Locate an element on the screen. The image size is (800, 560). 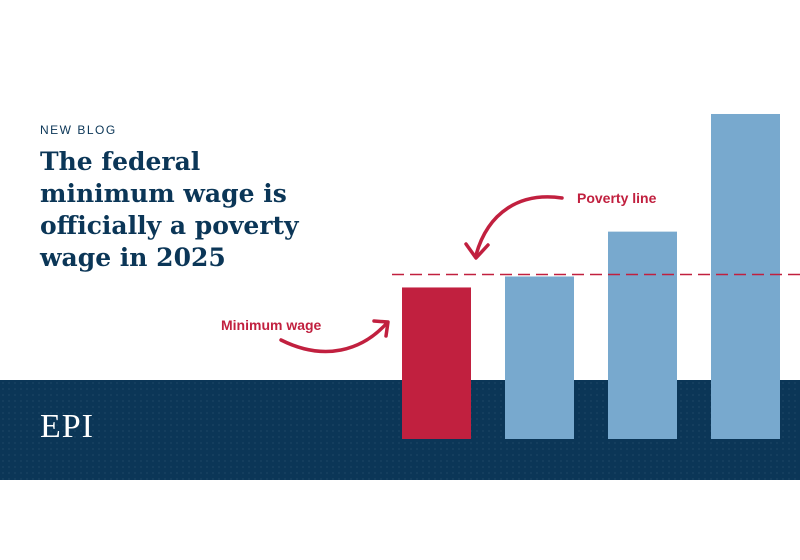
annotation-poverty-line: Poverty line is located at coordinates (617, 198).